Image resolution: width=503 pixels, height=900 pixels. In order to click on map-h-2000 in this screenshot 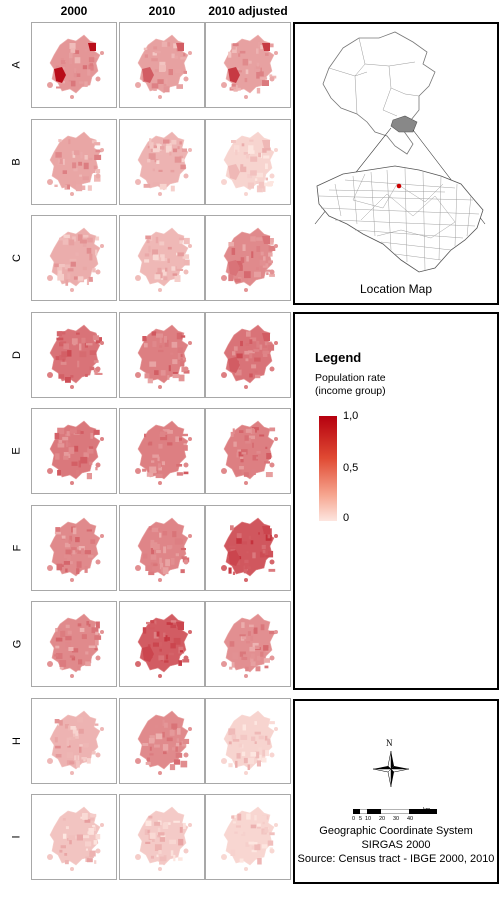, I will do `click(74, 741)`.